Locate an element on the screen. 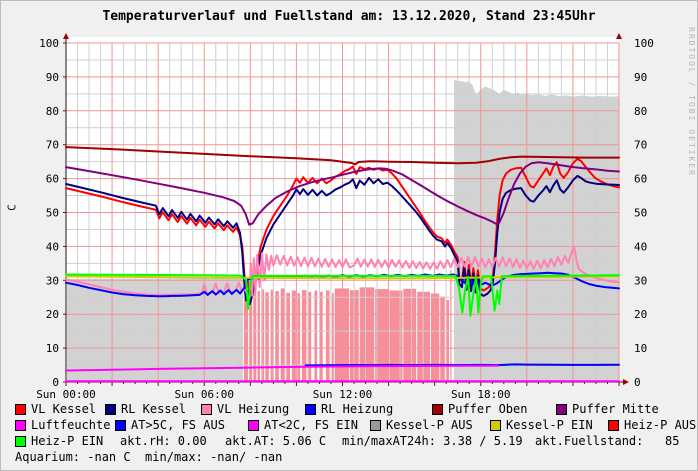 The image size is (698, 471). rrdtool-watermark: RRDTOOL / TOBI OETIKER is located at coordinates (691, 102).